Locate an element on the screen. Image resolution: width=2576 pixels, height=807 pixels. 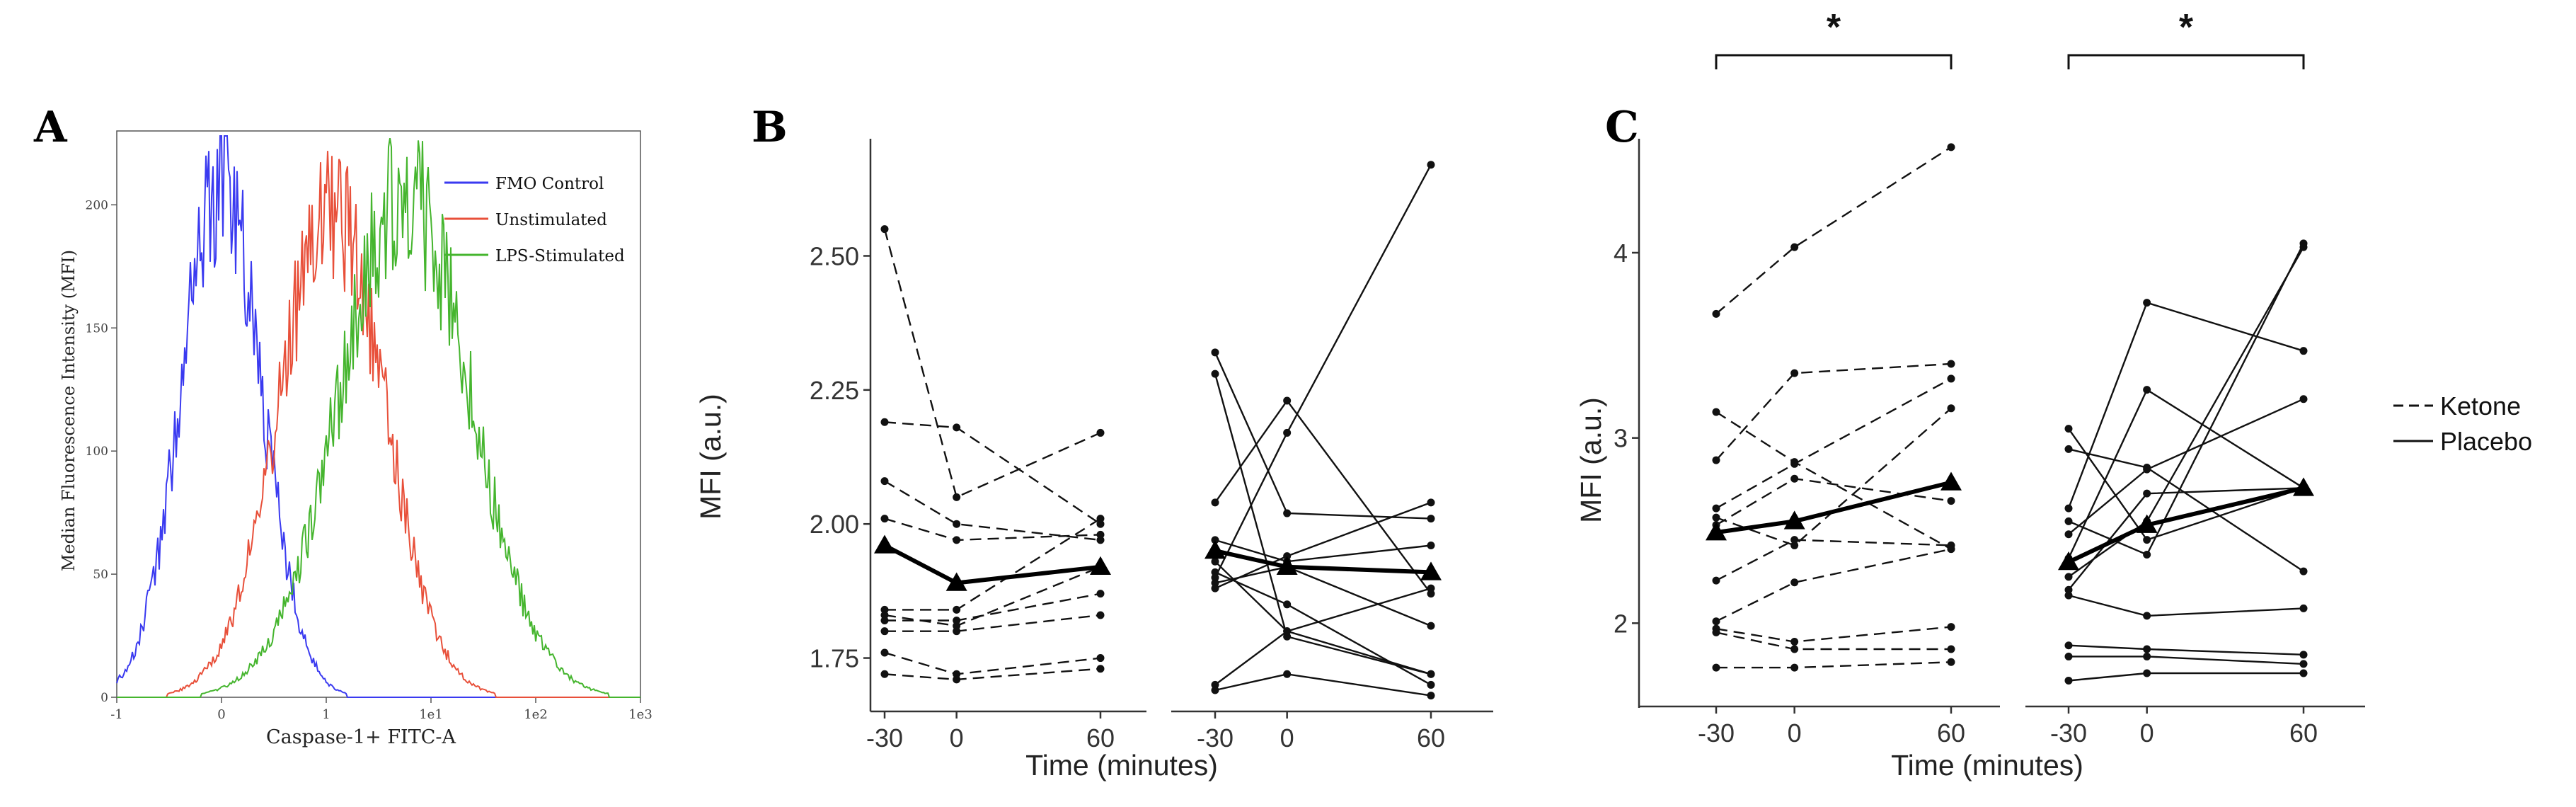
panel-label-c: C is located at coordinates (1622, 127).